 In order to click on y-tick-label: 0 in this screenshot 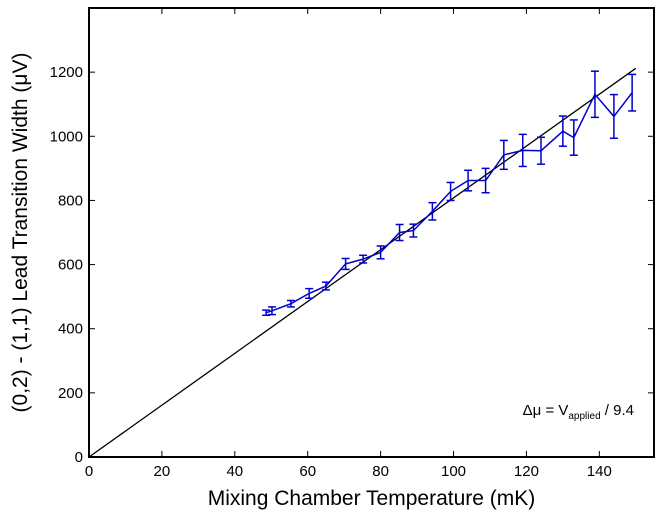, I will do `click(79, 457)`.